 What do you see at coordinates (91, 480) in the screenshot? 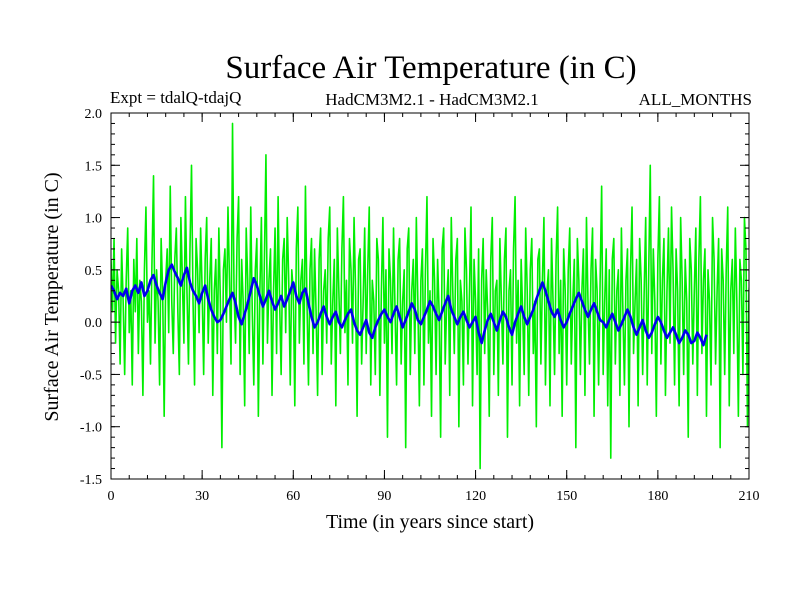
I see `y-tick-label: -1.5` at bounding box center [91, 480].